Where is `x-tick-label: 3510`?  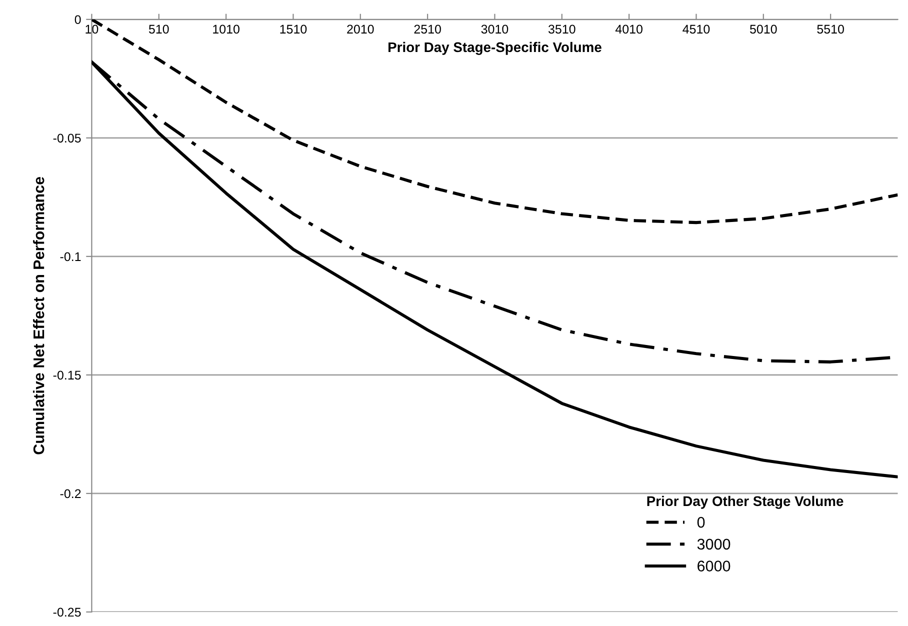
x-tick-label: 3510 is located at coordinates (562, 29).